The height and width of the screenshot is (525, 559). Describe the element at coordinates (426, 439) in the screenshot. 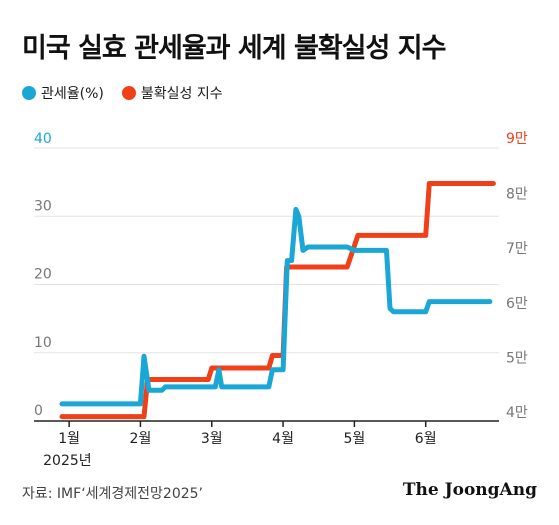

I see `x-axis-tick-label: 6월` at that location.